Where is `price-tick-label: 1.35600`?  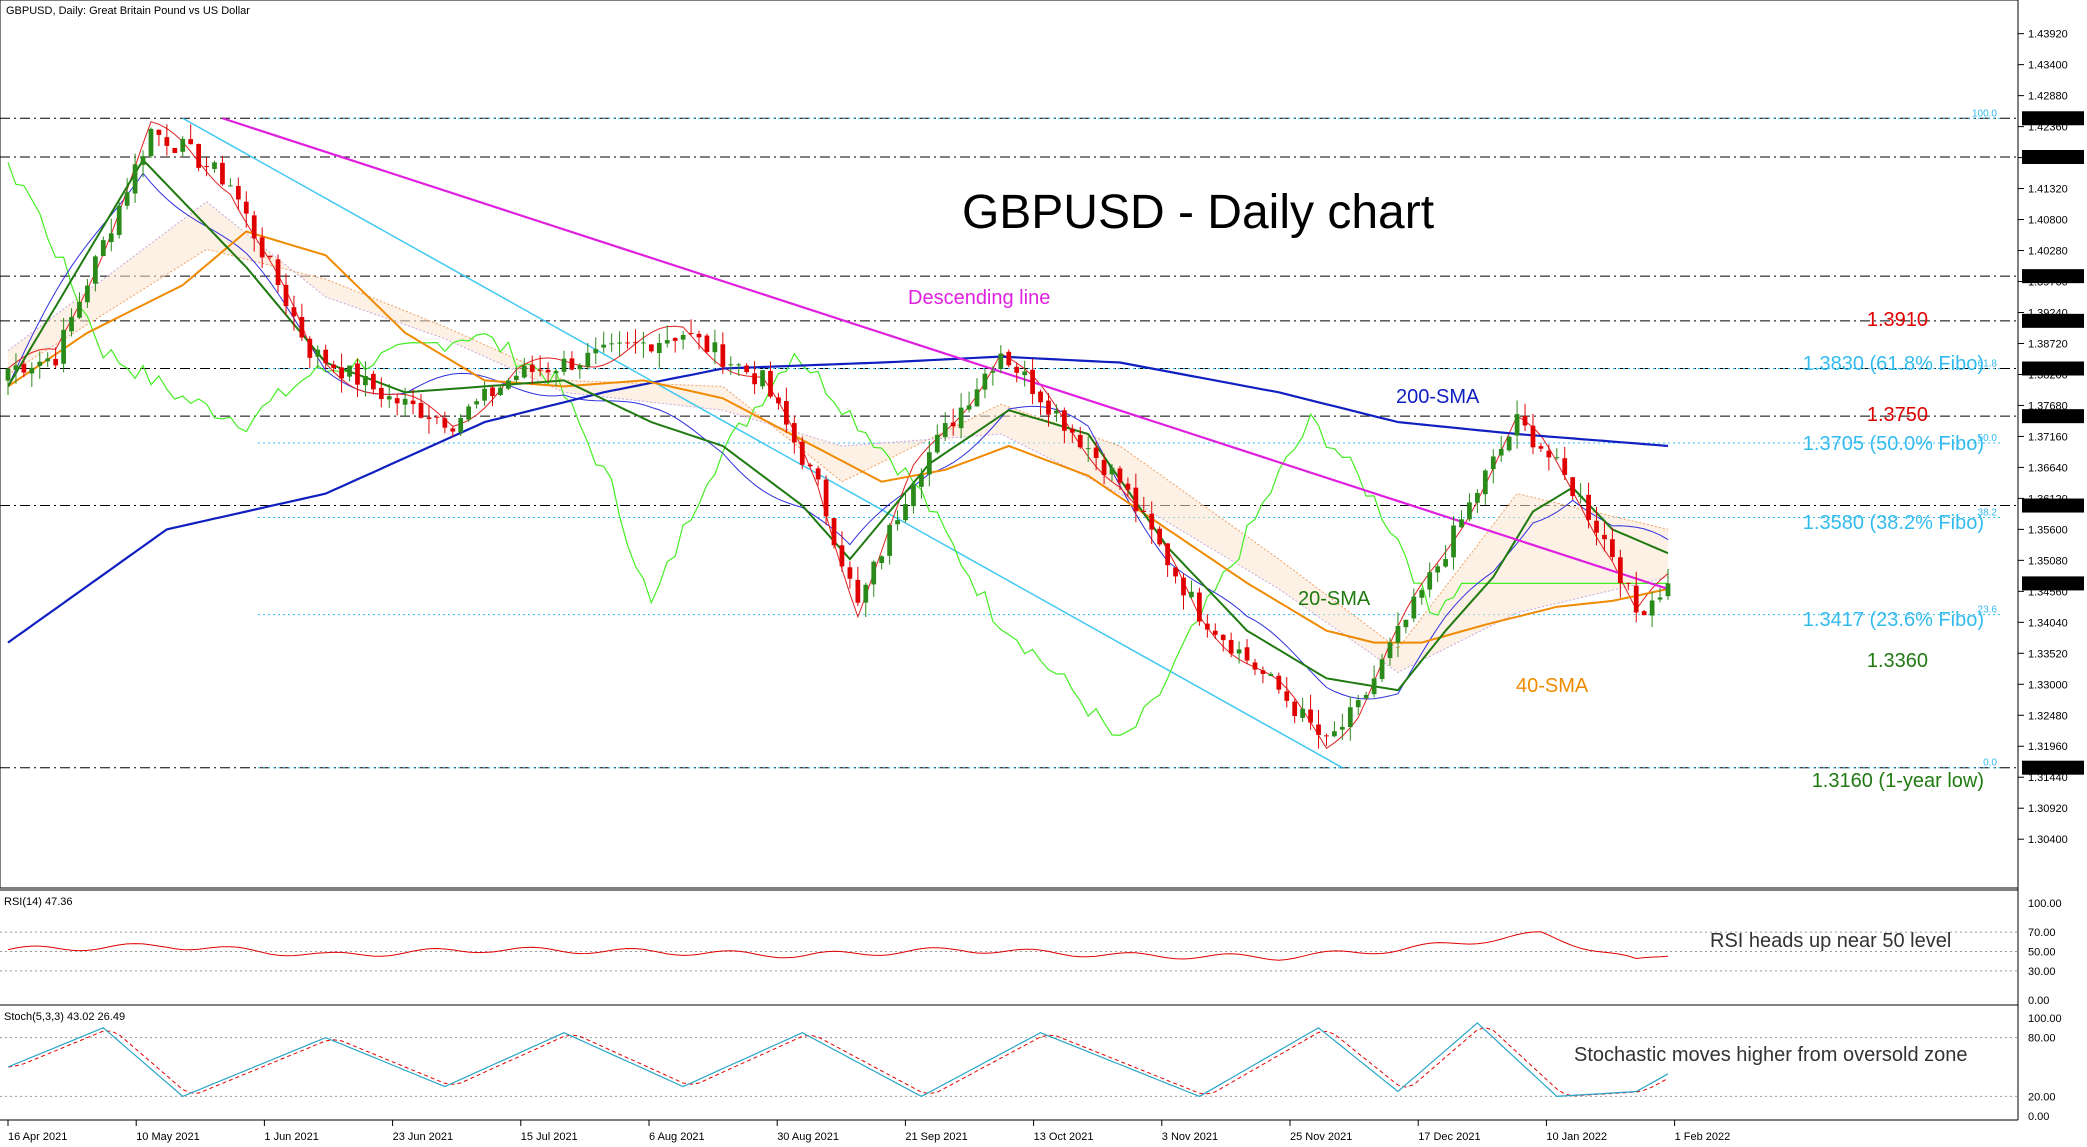 price-tick-label: 1.35600 is located at coordinates (2048, 530).